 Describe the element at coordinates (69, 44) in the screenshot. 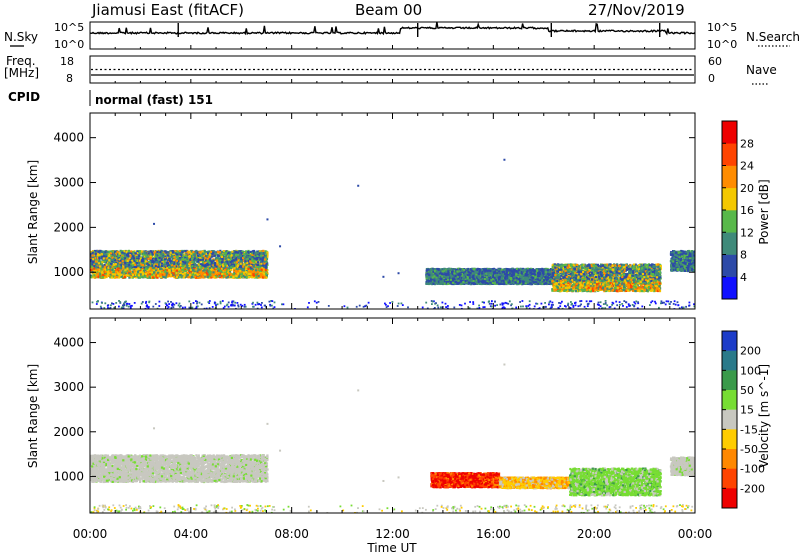

I see `noise-left-tick-bottom: 10^0` at that location.